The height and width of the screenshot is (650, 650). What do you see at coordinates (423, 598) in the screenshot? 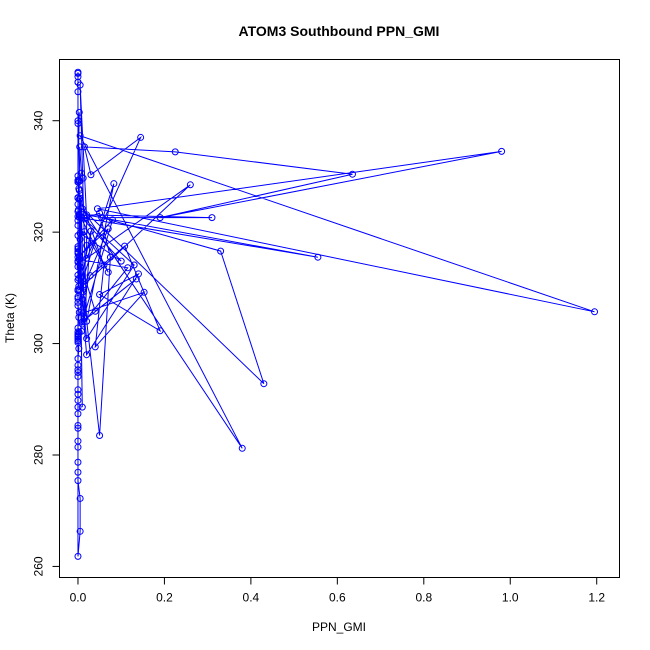
I see `x-tick-label: 0.8` at bounding box center [423, 598].